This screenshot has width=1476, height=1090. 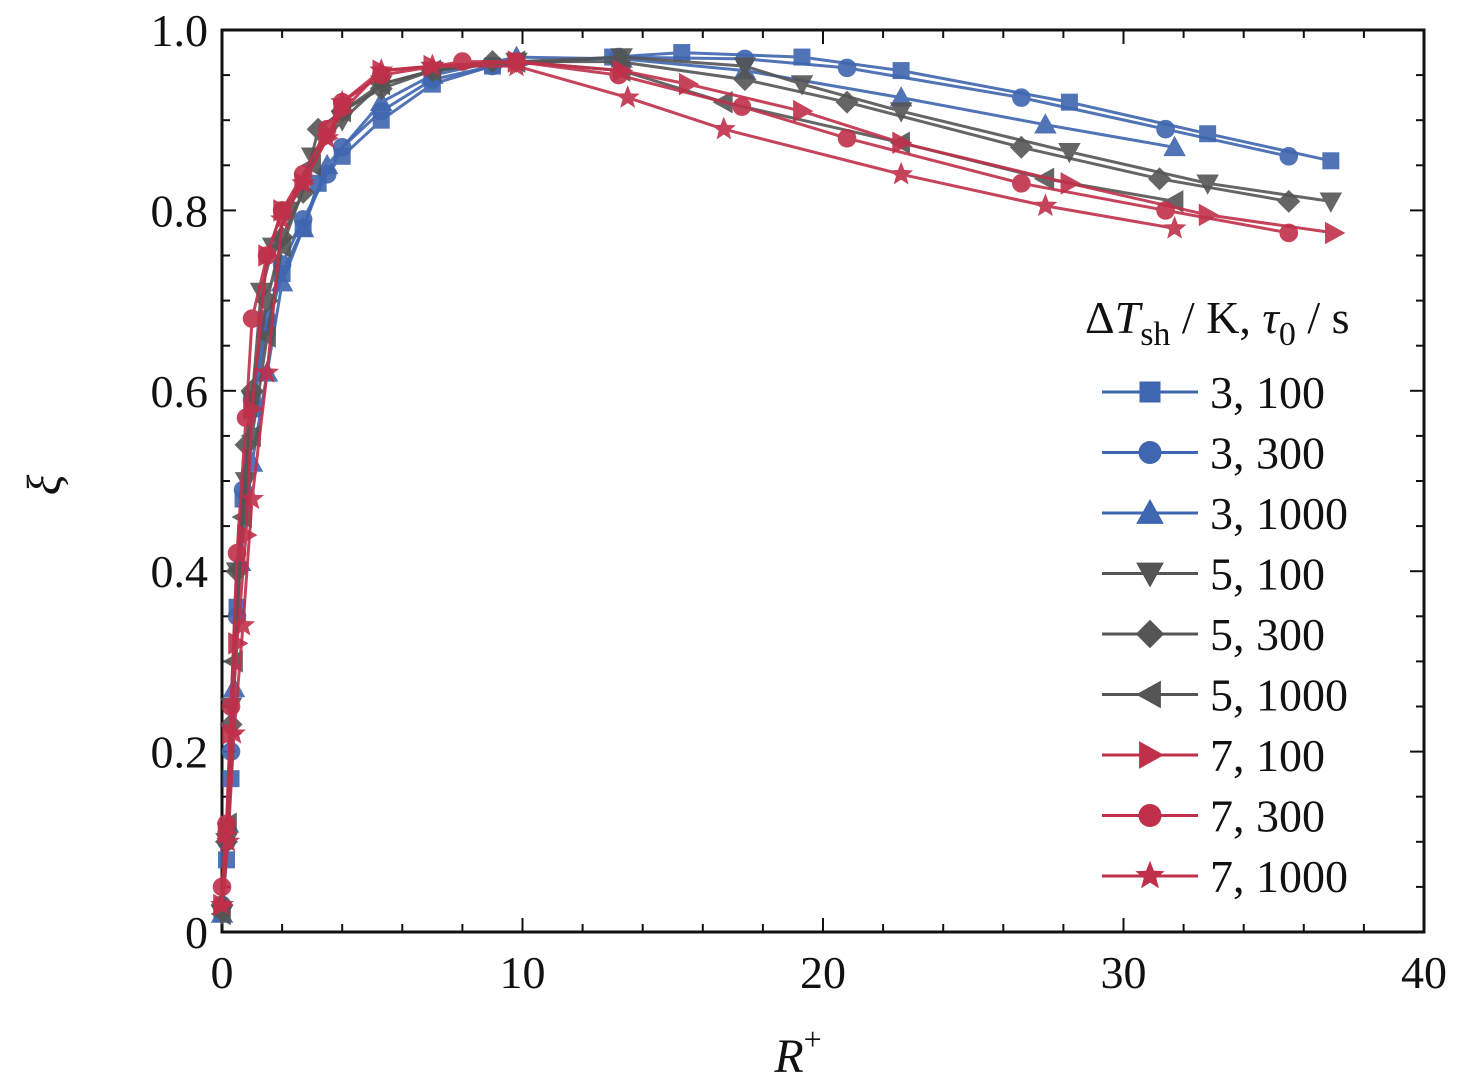 I want to click on y-tick-label: 0.2, so click(x=180, y=752).